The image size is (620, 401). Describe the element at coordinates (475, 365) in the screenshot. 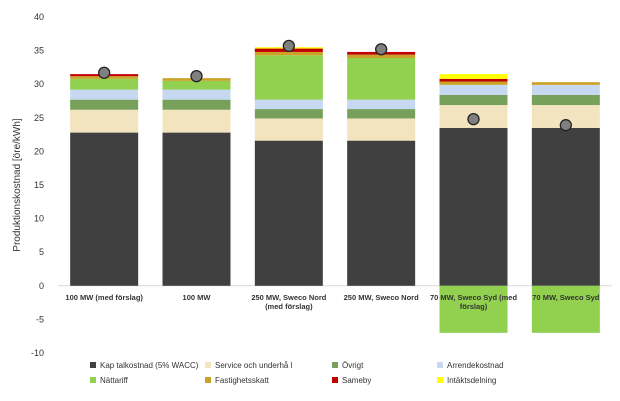

I see `legend-label: Arrendekostnad` at that location.